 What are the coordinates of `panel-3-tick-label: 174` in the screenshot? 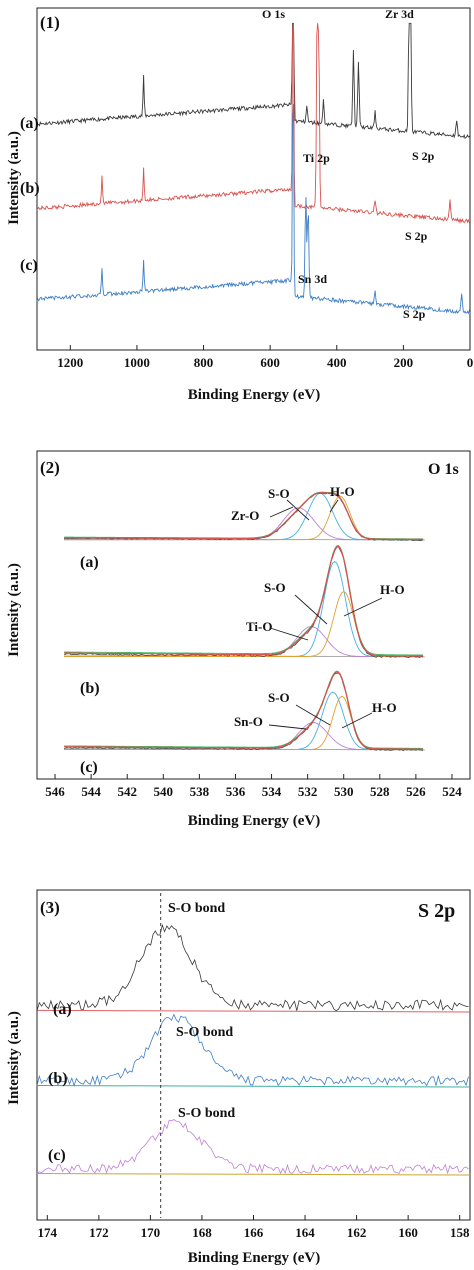 It's located at (48, 1232).